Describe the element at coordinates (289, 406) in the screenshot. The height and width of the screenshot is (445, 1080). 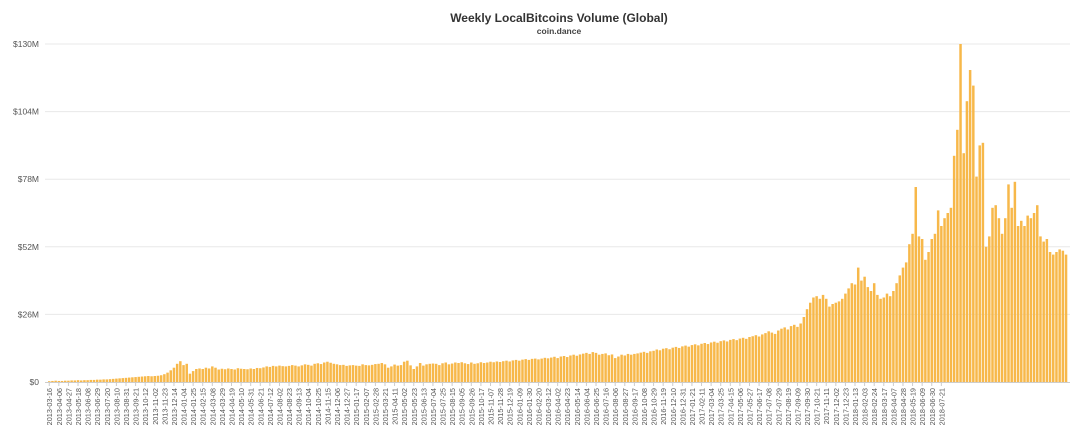
I see `x-tick-label: 2014-08-23` at that location.